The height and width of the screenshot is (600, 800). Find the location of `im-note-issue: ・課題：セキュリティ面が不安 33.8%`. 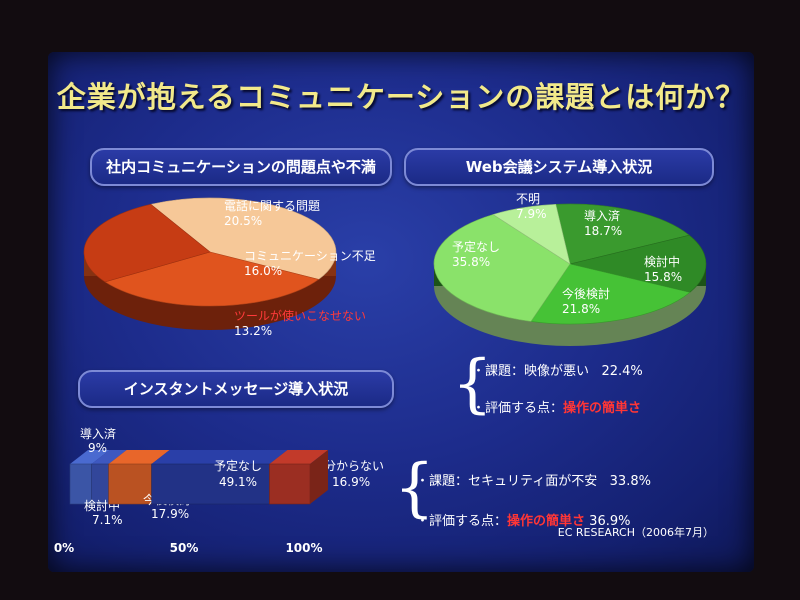

im-note-issue: ・課題：セキュリティ面が不安 33.8% is located at coordinates (533, 479).